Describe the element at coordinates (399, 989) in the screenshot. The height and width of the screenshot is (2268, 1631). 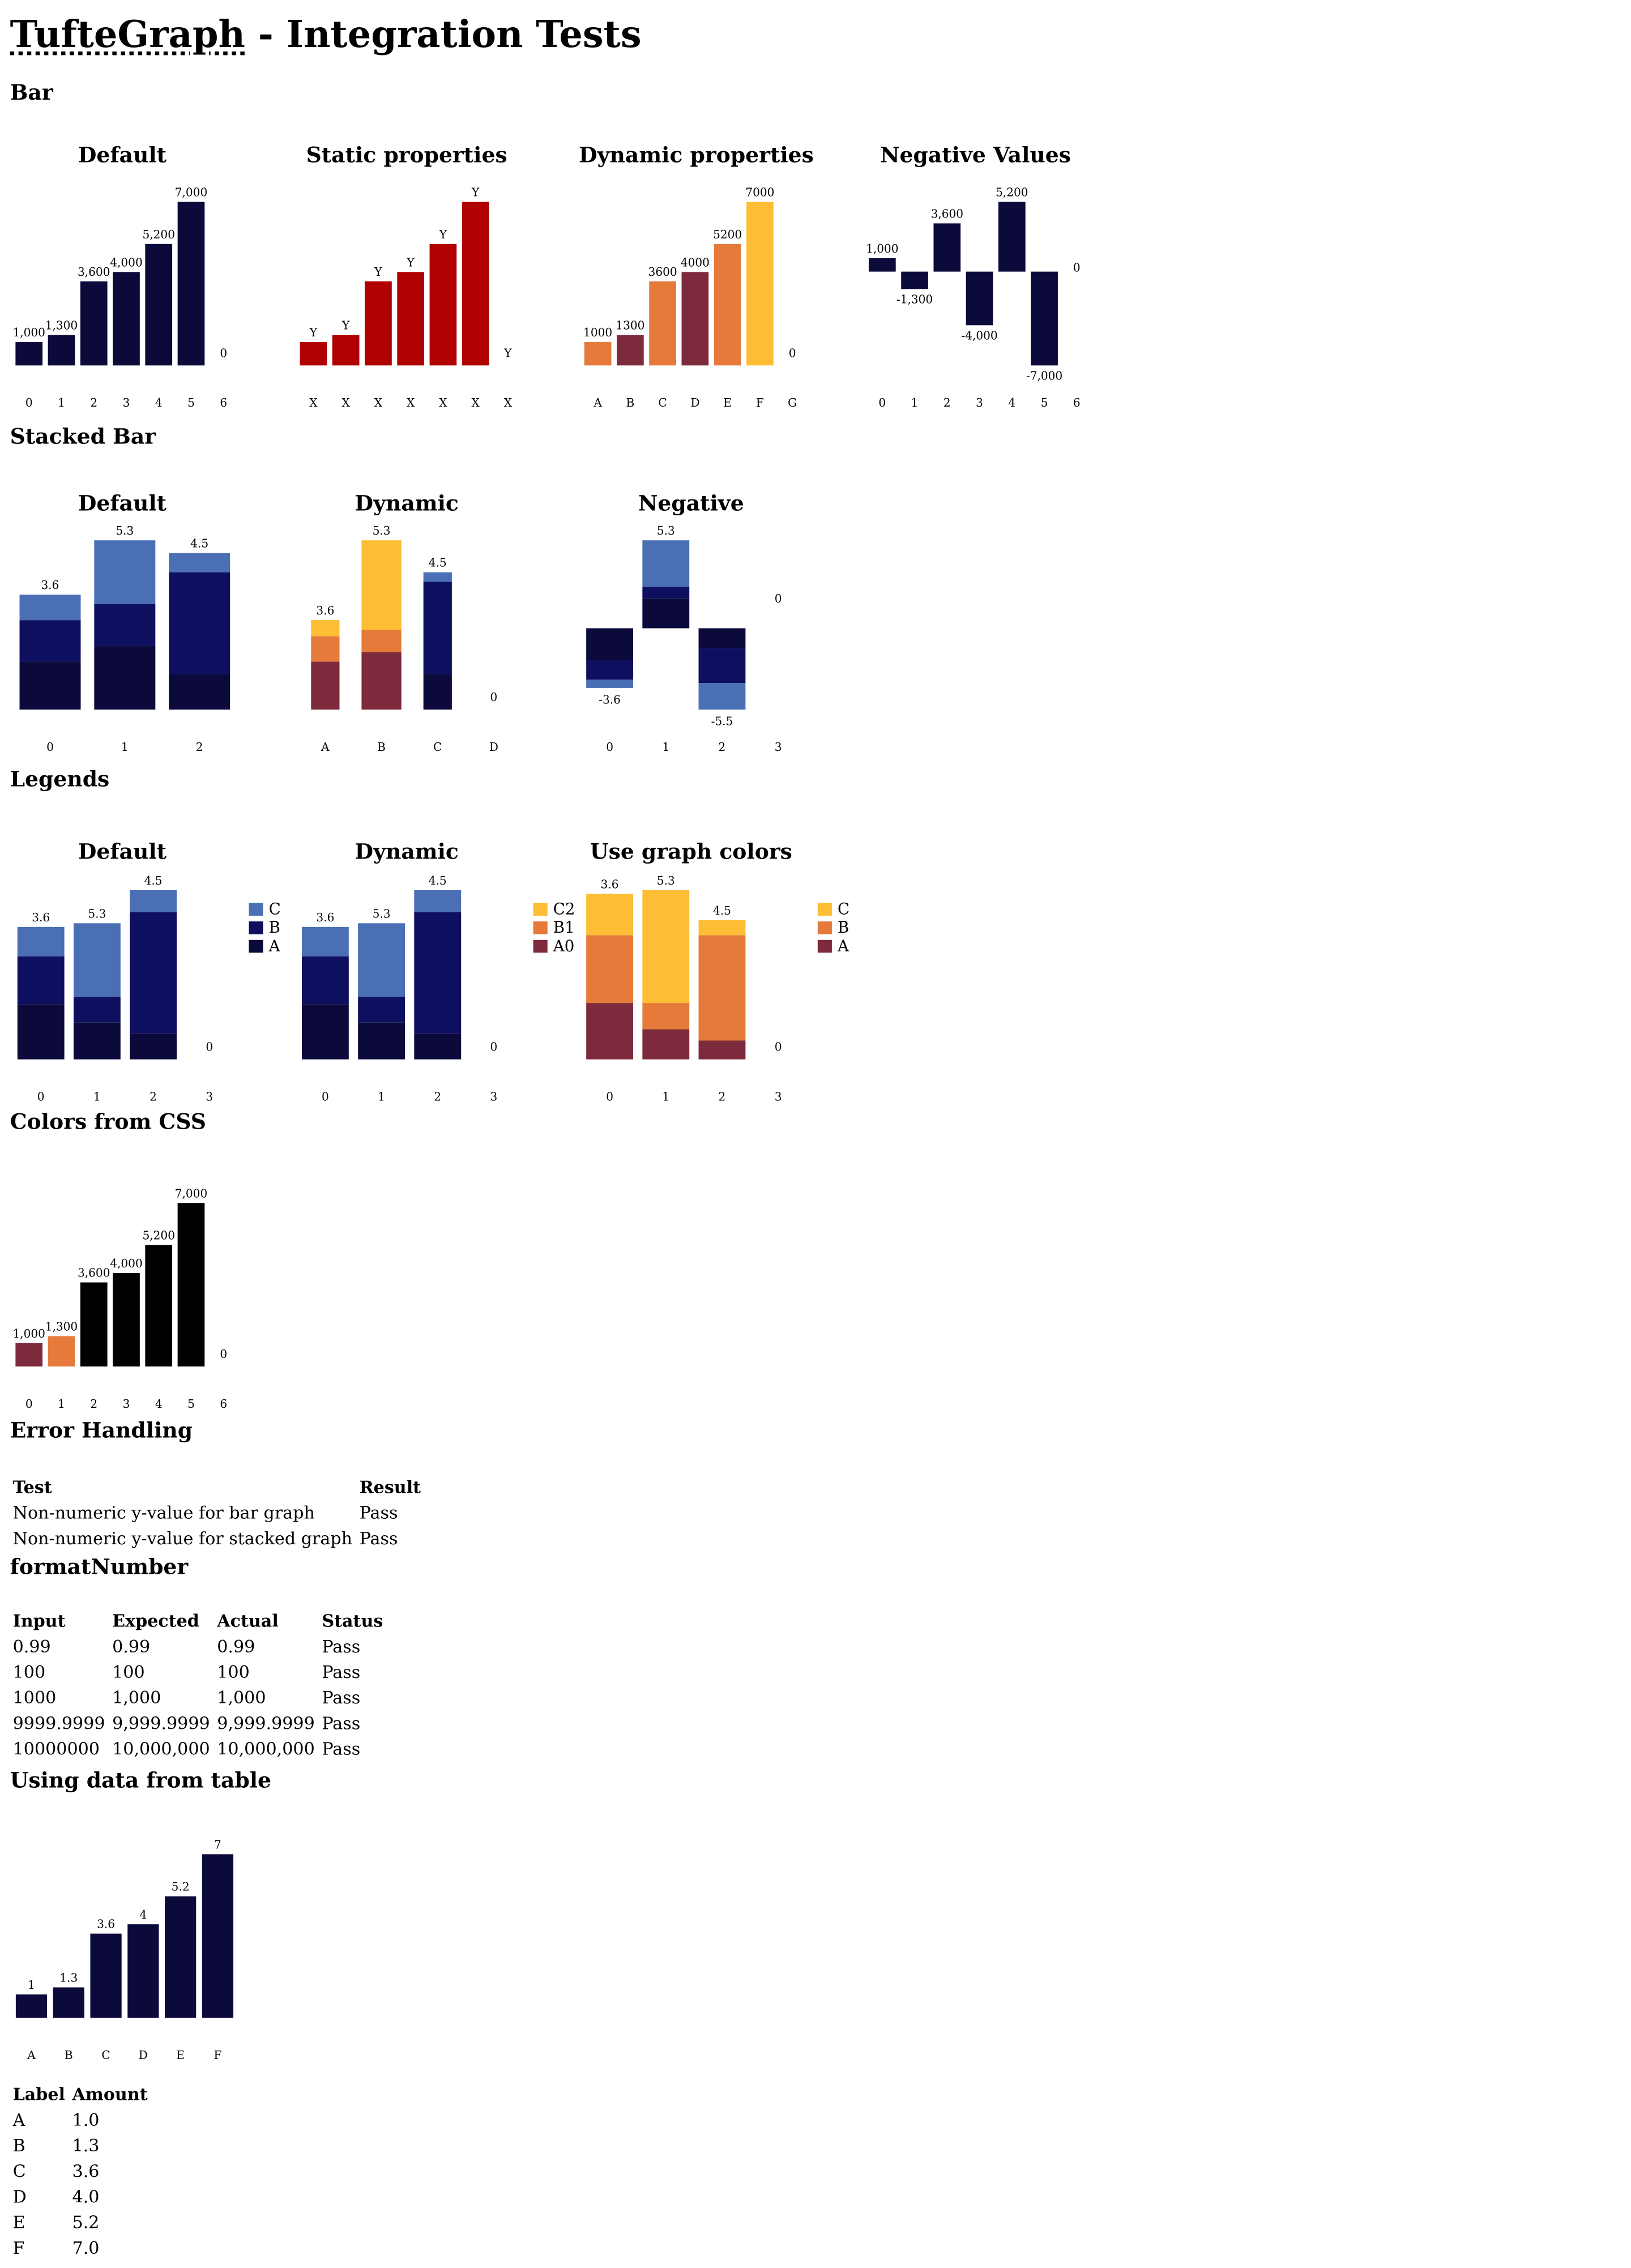
I see `legend-dynamic-chart: 3.6 5.3 4.5 0 1 2 3 0` at that location.